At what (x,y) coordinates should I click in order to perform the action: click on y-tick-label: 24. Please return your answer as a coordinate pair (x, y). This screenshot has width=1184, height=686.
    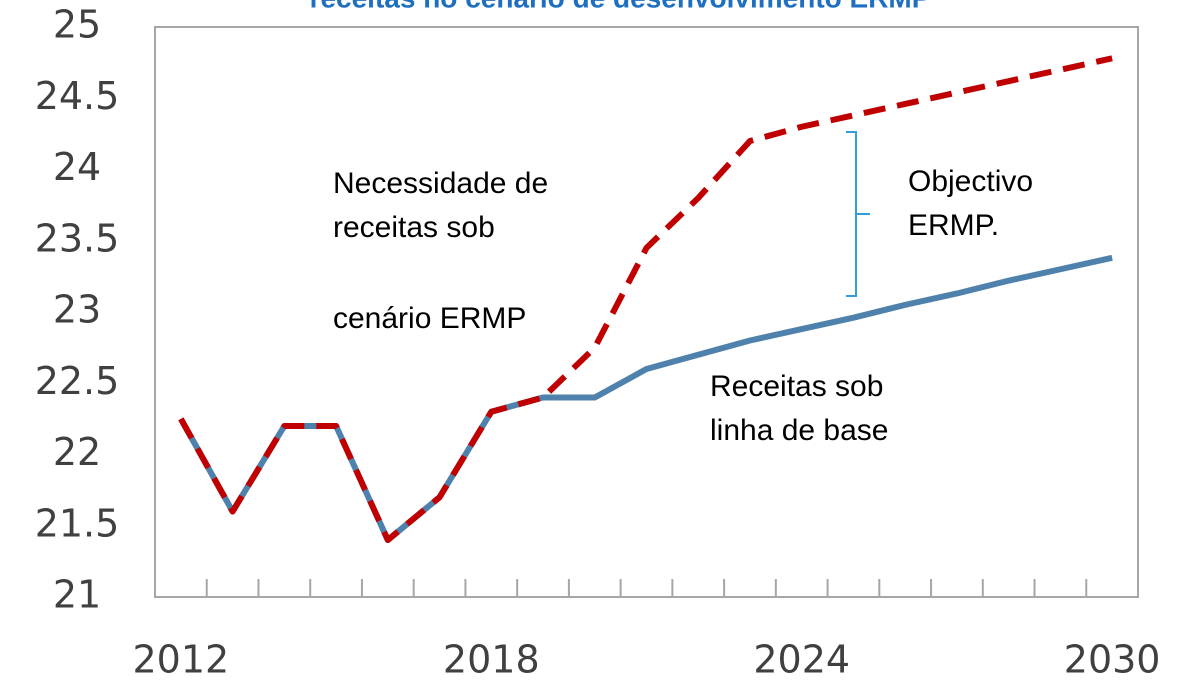
    Looking at the image, I should click on (77, 167).